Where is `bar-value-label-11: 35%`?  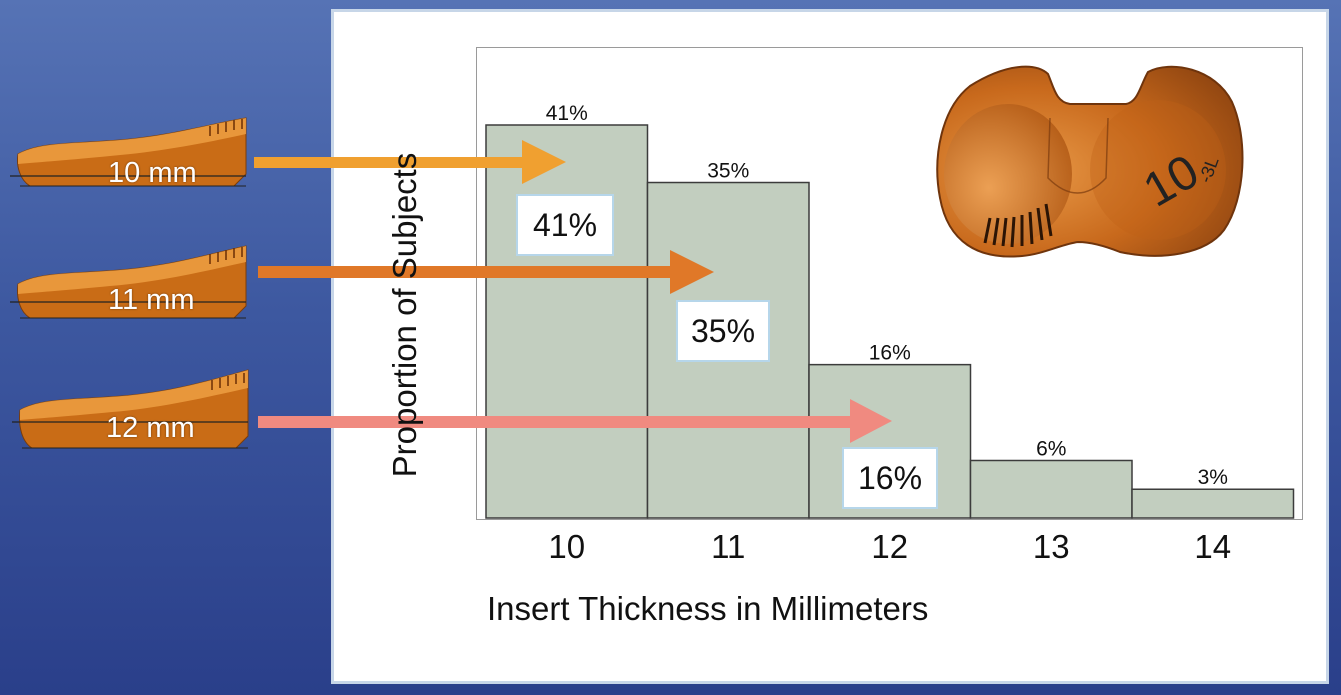 bar-value-label-11: 35% is located at coordinates (728, 171).